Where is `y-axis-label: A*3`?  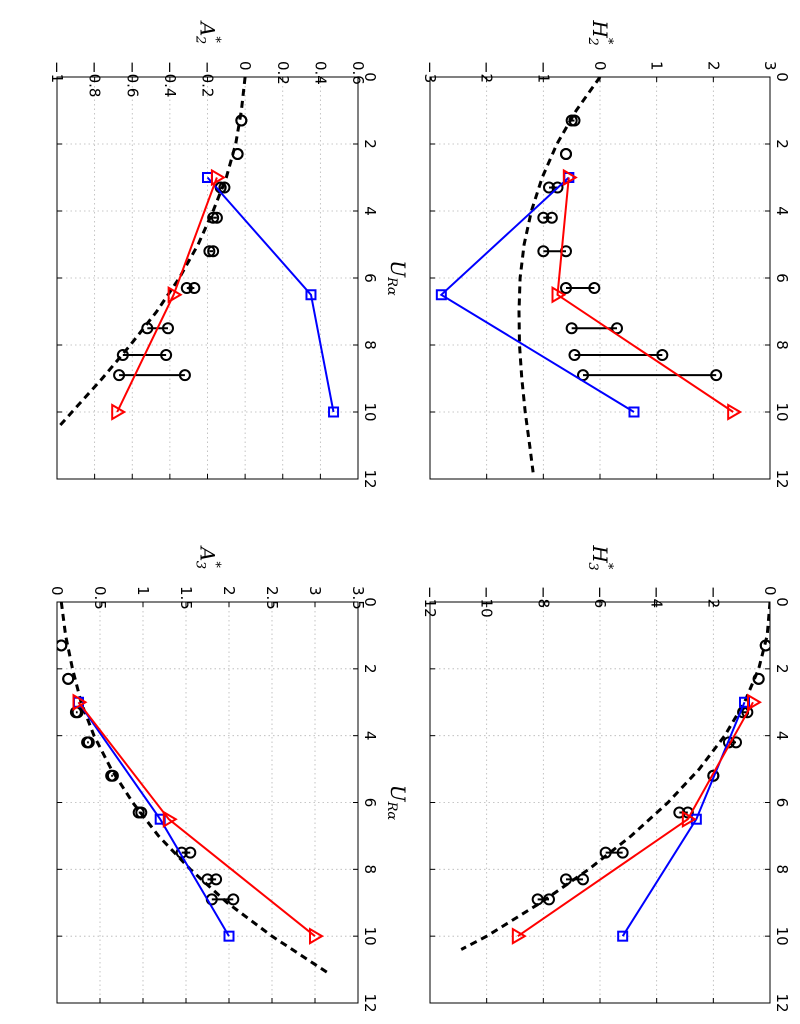
y-axis-label: A*3 is located at coordinates (208, 557).